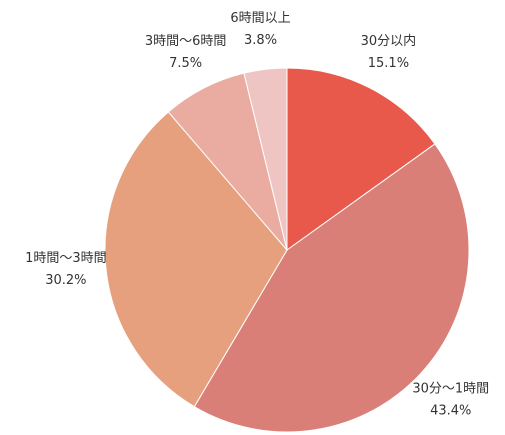  I want to click on slice-label: 6時間以上, so click(260, 18).